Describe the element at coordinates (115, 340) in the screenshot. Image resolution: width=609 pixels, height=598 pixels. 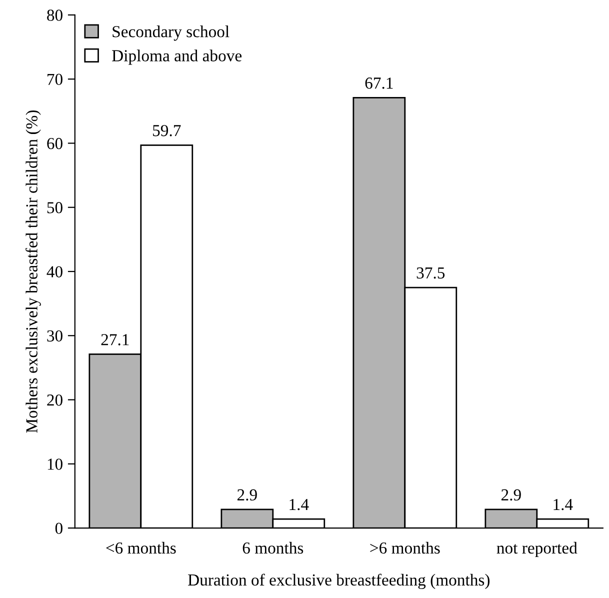
I see `data-label: 27.1` at that location.